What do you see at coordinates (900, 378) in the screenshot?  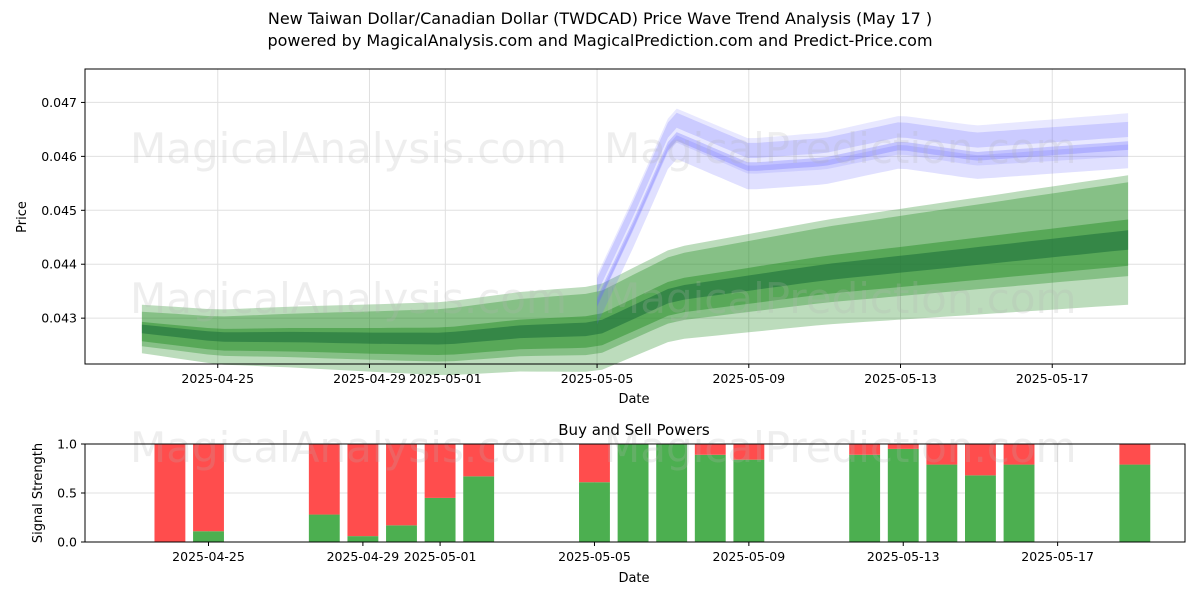 I see `price-x-tick-label: 2025-05-13` at bounding box center [900, 378].